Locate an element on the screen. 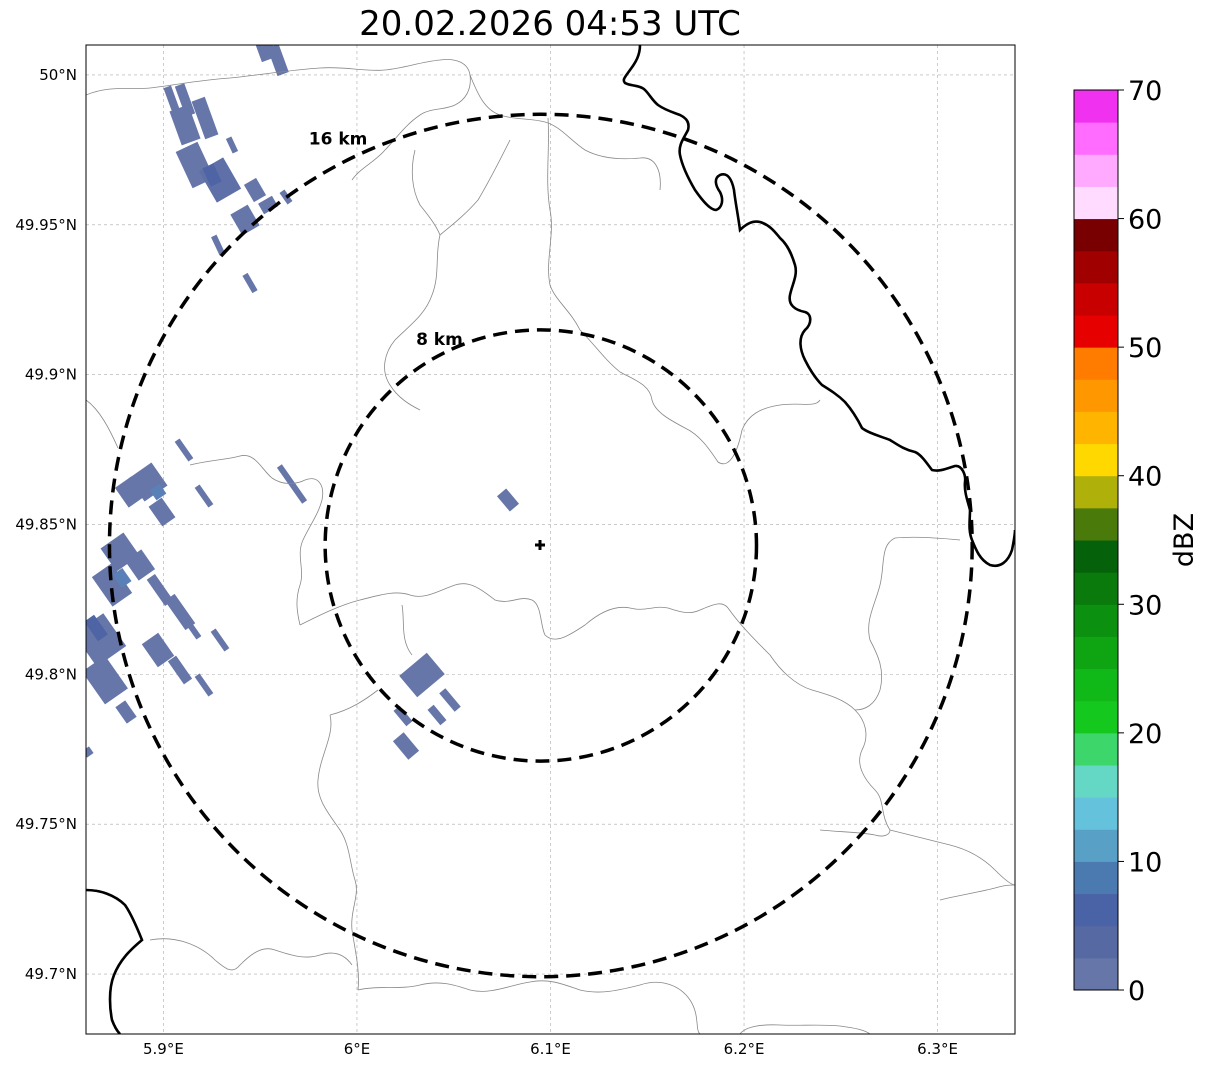  colorbar: 0 10 20 30 40 50 60 70 dBZ is located at coordinates (1136, 541).